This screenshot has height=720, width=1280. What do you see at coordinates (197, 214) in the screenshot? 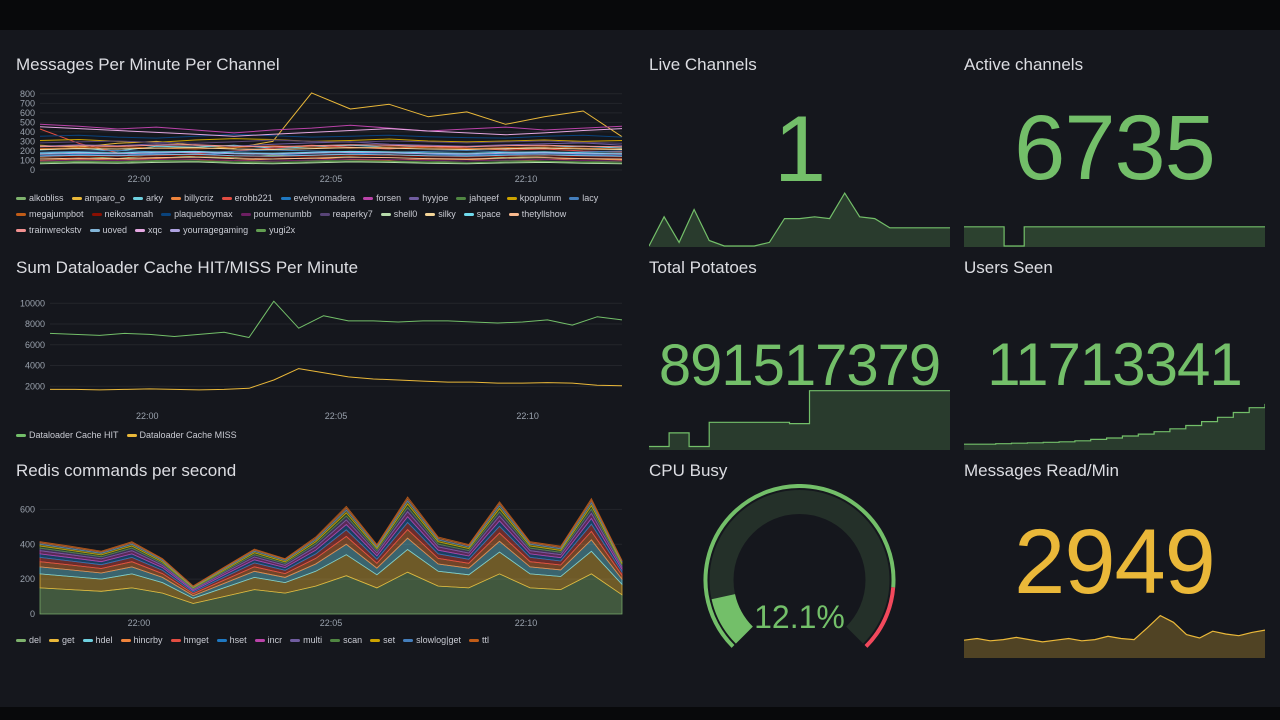
I see `legend-item: plaqueboymax` at bounding box center [197, 214].